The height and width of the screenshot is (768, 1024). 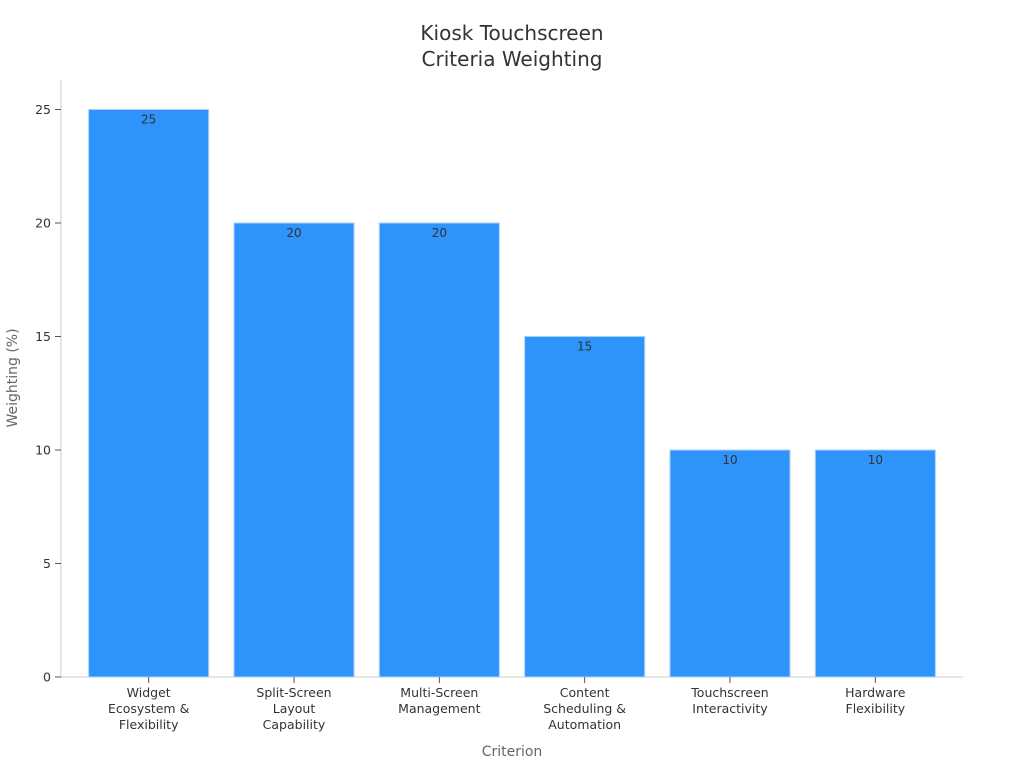 I want to click on x-tick-label: Split-Screen Layout Capability, so click(x=293, y=708).